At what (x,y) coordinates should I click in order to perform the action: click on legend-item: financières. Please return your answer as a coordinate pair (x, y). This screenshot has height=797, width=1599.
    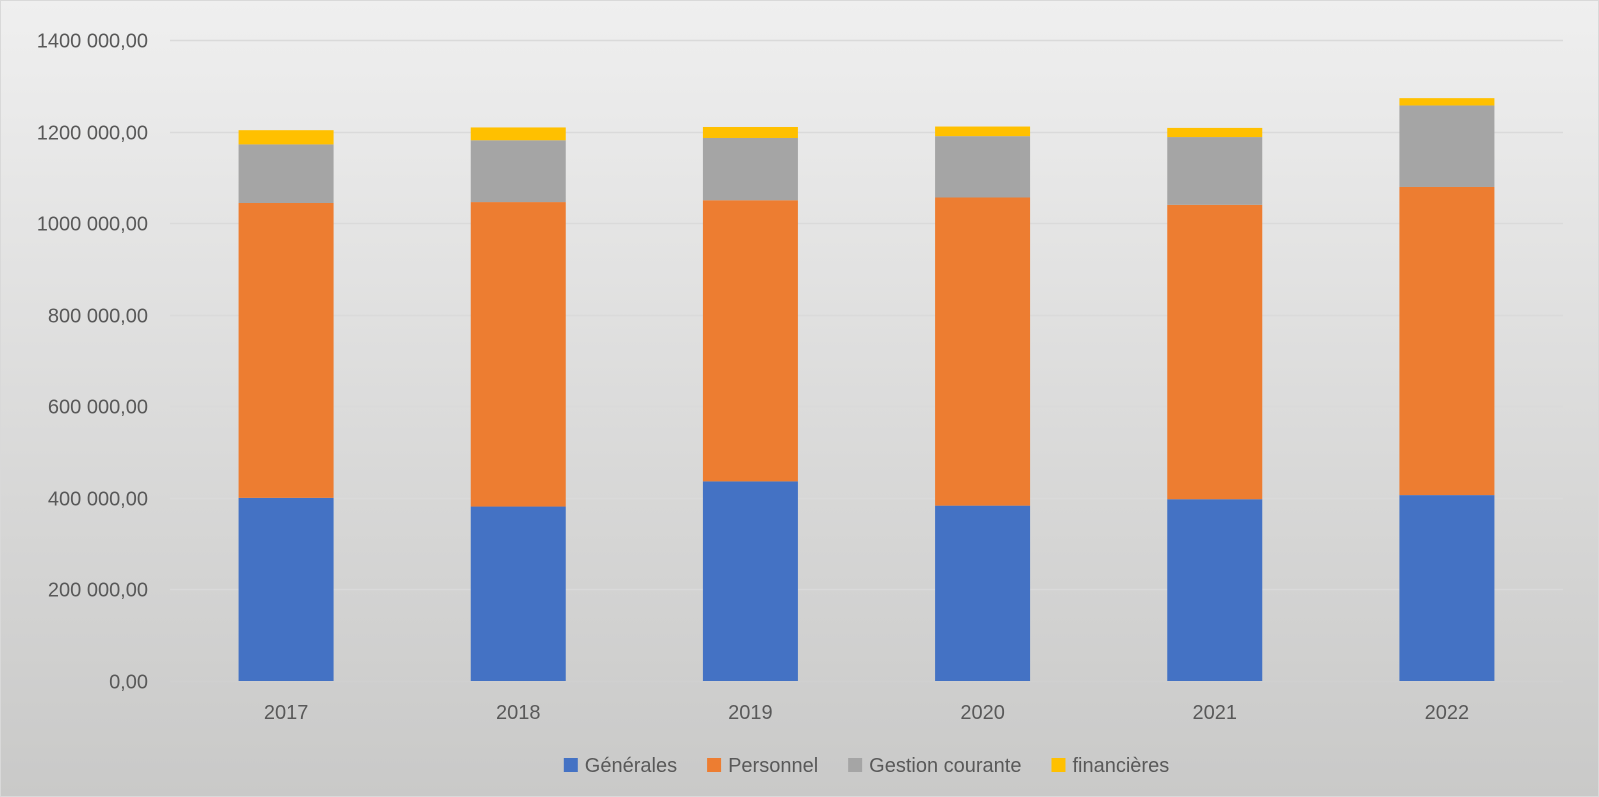
    Looking at the image, I should click on (1110, 766).